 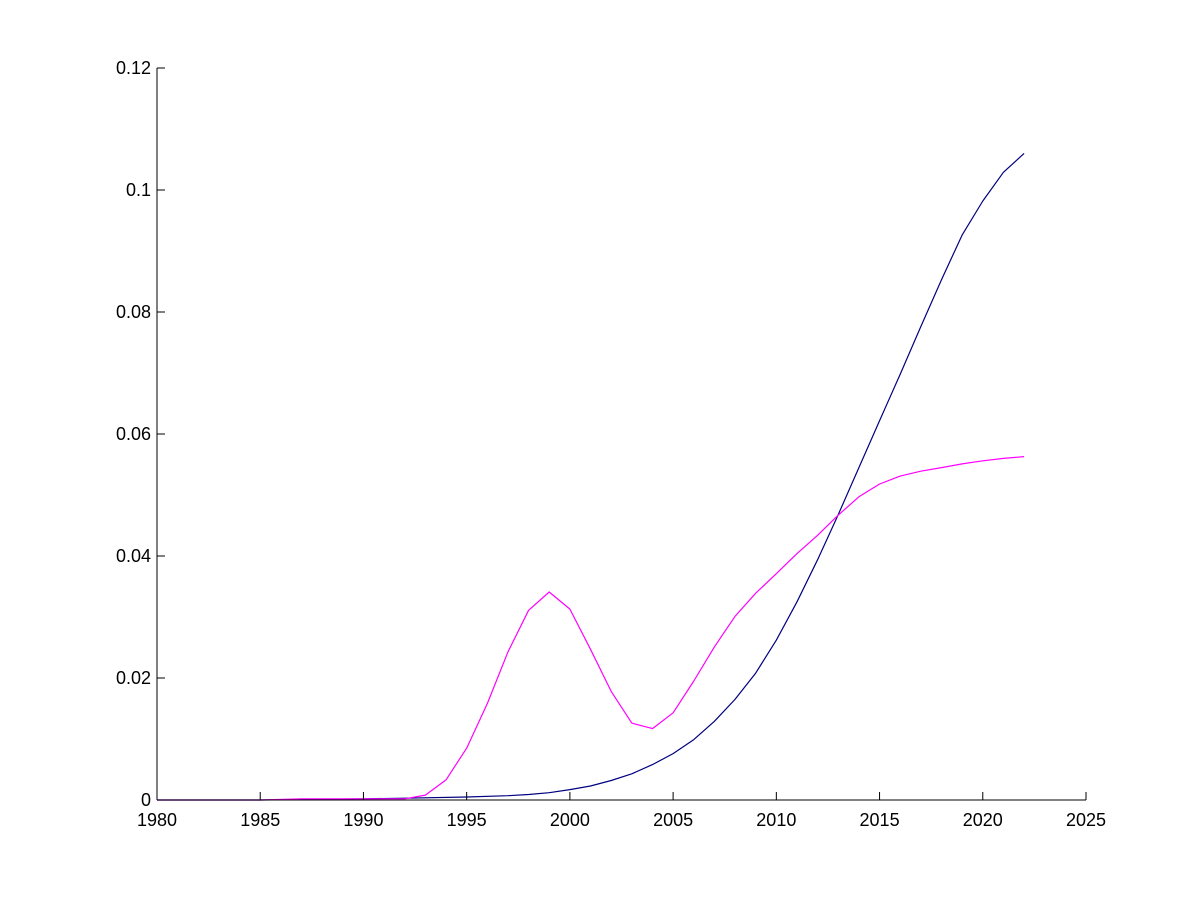 I want to click on x-tick-label: 1985, so click(x=260, y=820).